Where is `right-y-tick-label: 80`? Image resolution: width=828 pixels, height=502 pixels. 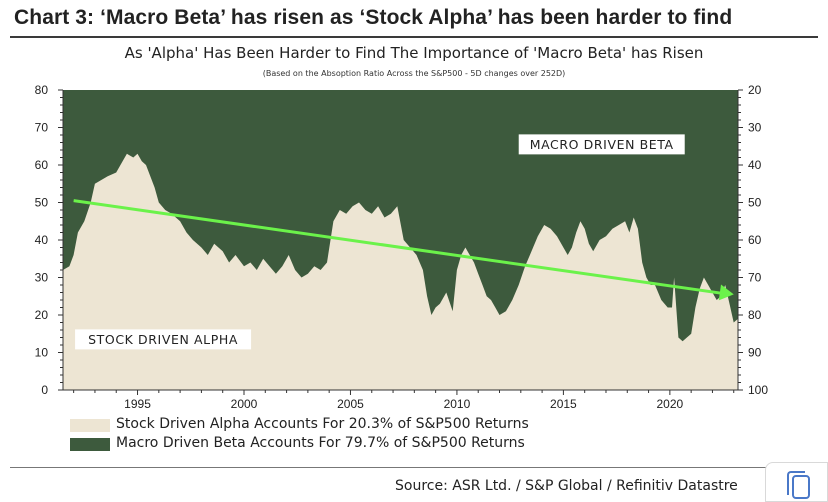 right-y-tick-label: 80 is located at coordinates (755, 315).